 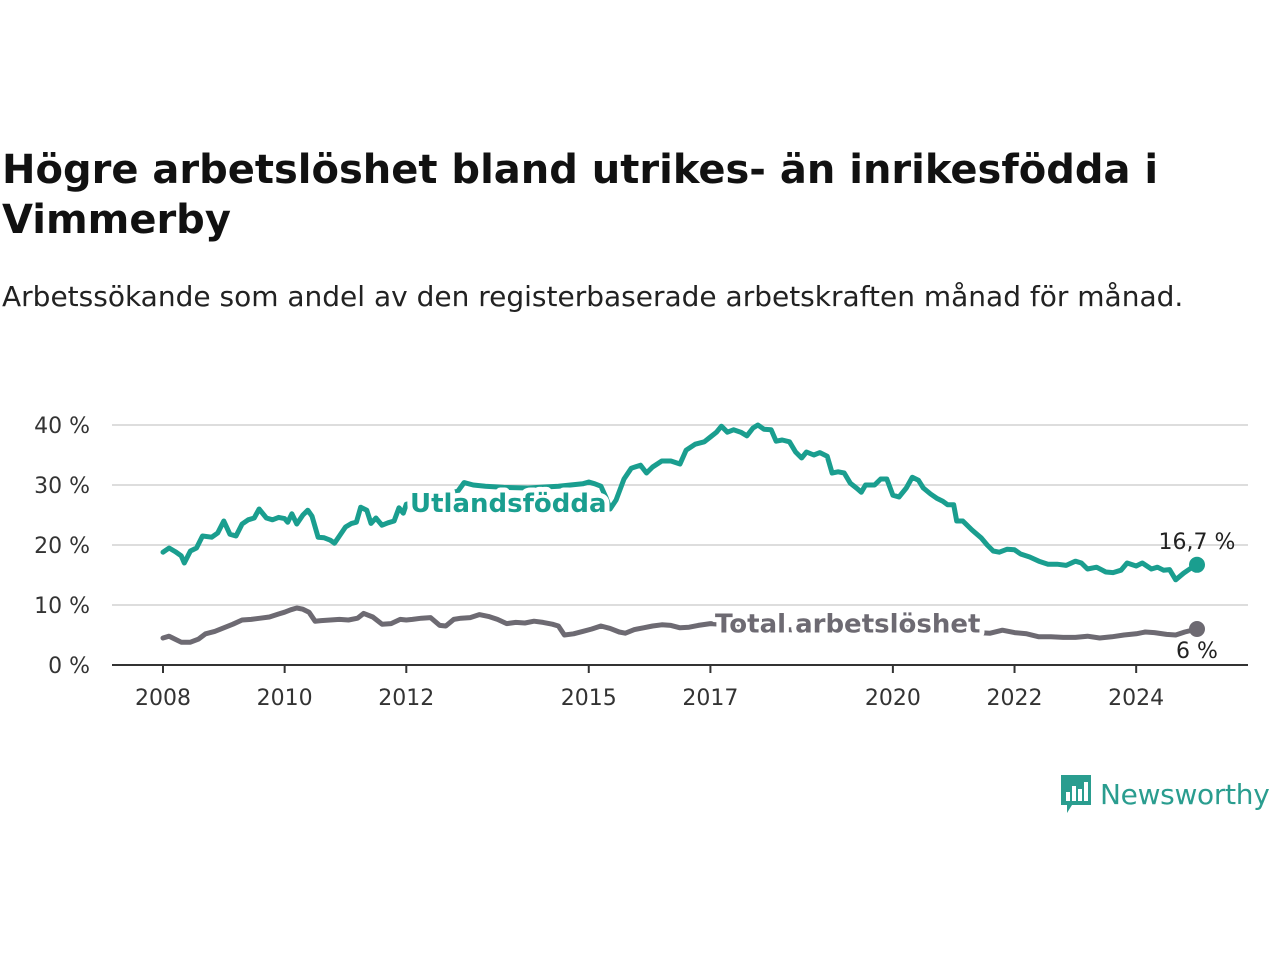 What do you see at coordinates (62, 486) in the screenshot?
I see `y-tick-label: 30 %` at bounding box center [62, 486].